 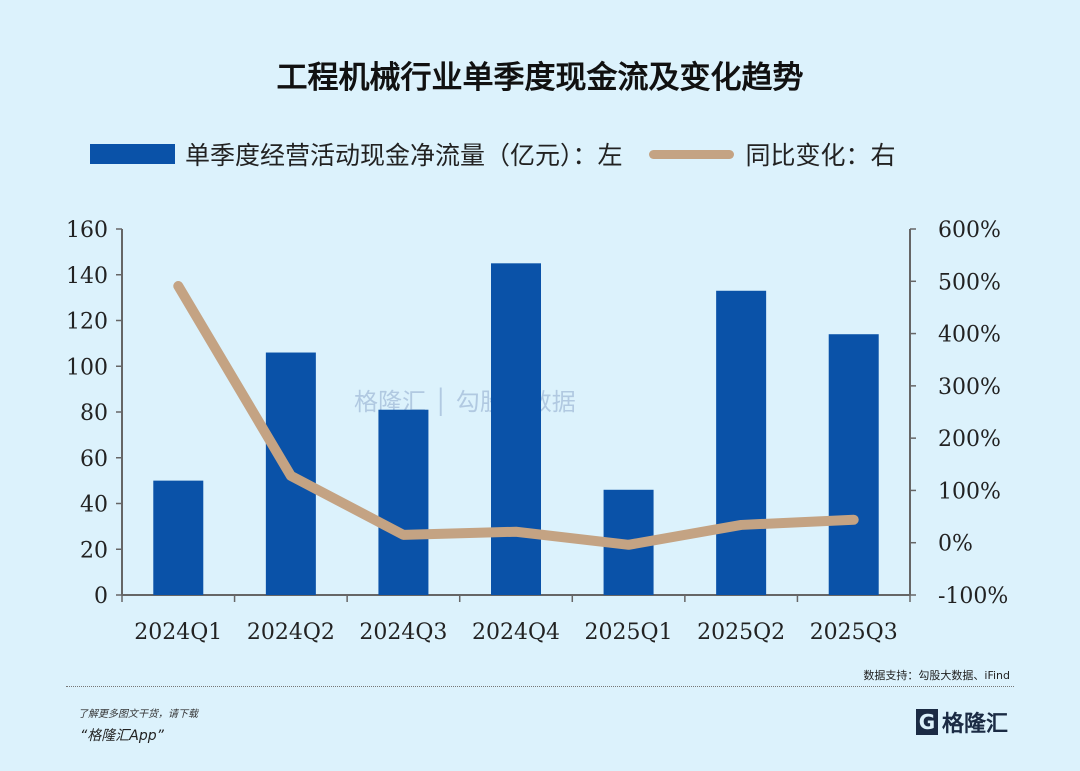 I want to click on x-tick-label: 2024Q3, so click(x=403, y=632).